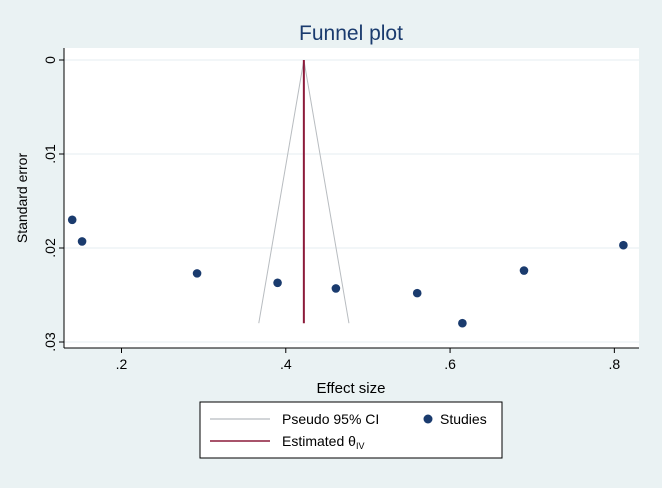  What do you see at coordinates (351, 33) in the screenshot?
I see `chart-title: Funnel plot` at bounding box center [351, 33].